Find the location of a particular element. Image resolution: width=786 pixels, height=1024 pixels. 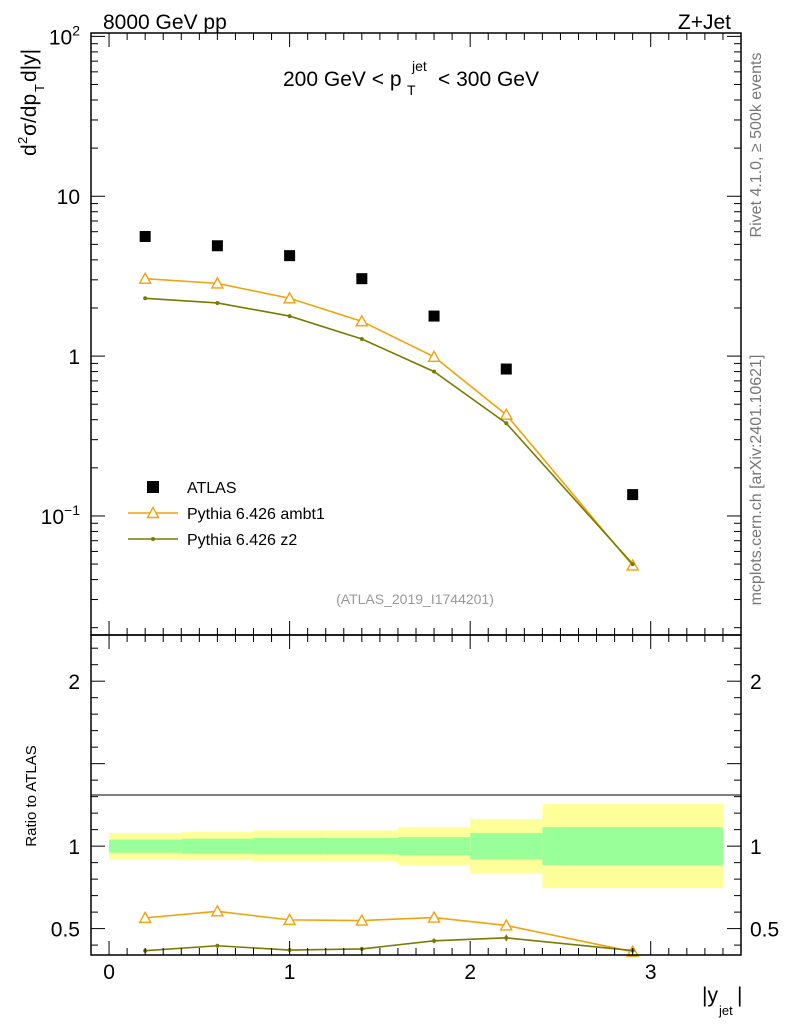

y-tick-label: 10⁻¹ is located at coordinates (61, 515).